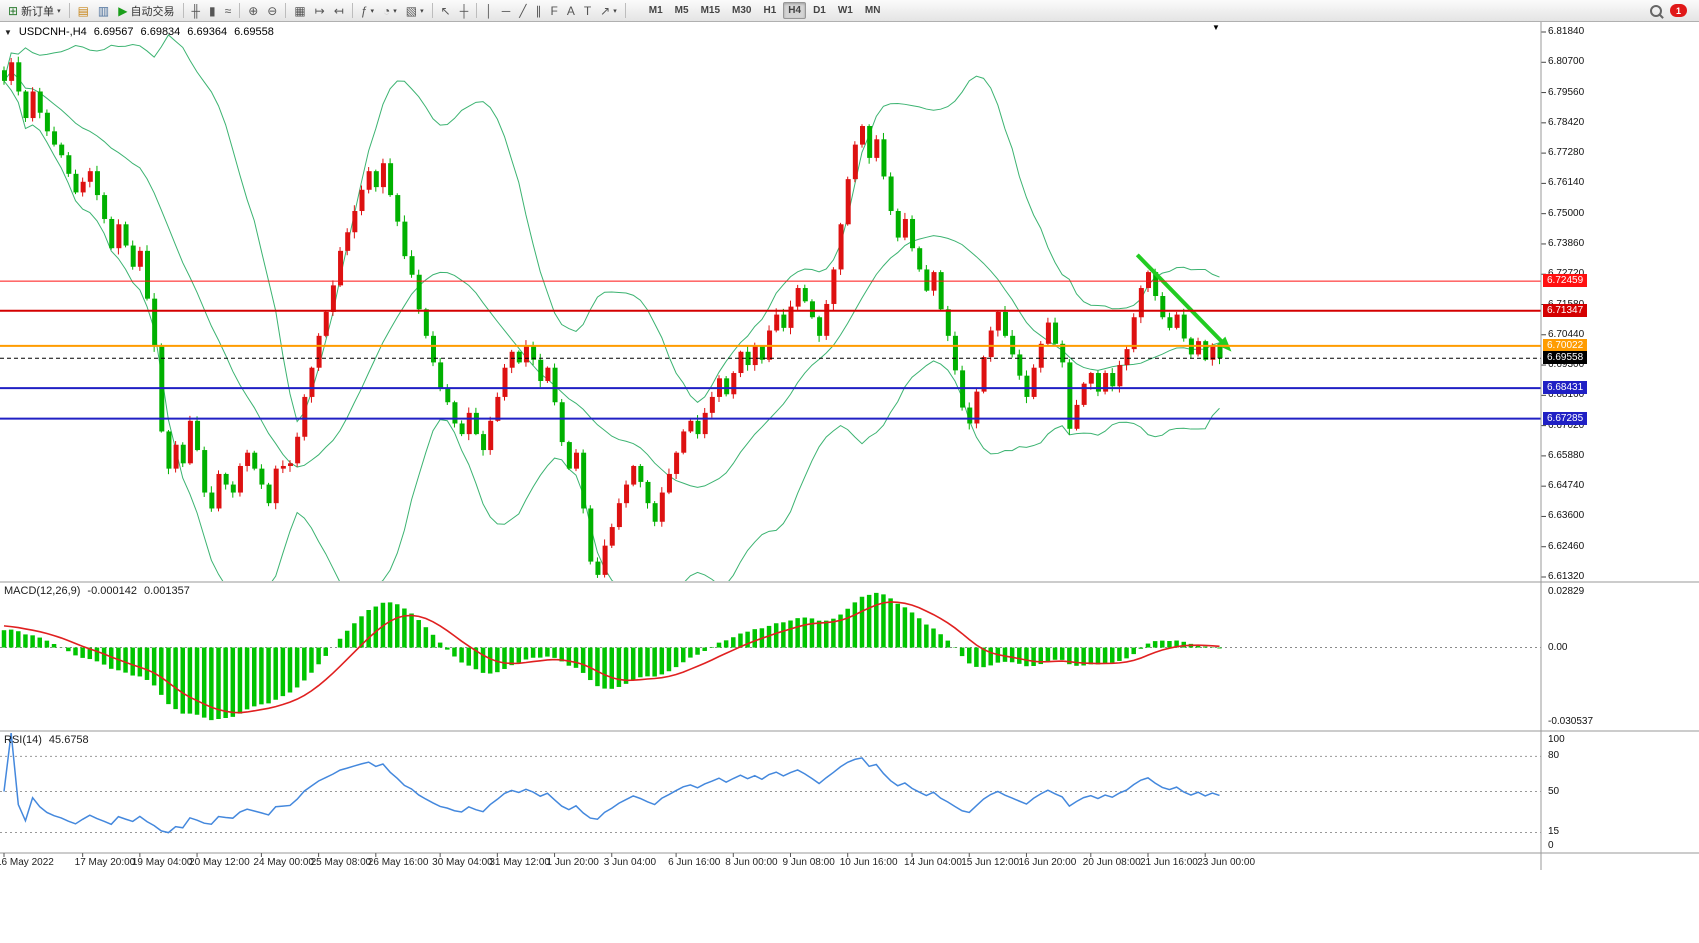 This screenshot has height=943, width=1699. I want to click on label-button: T, so click(587, 11).